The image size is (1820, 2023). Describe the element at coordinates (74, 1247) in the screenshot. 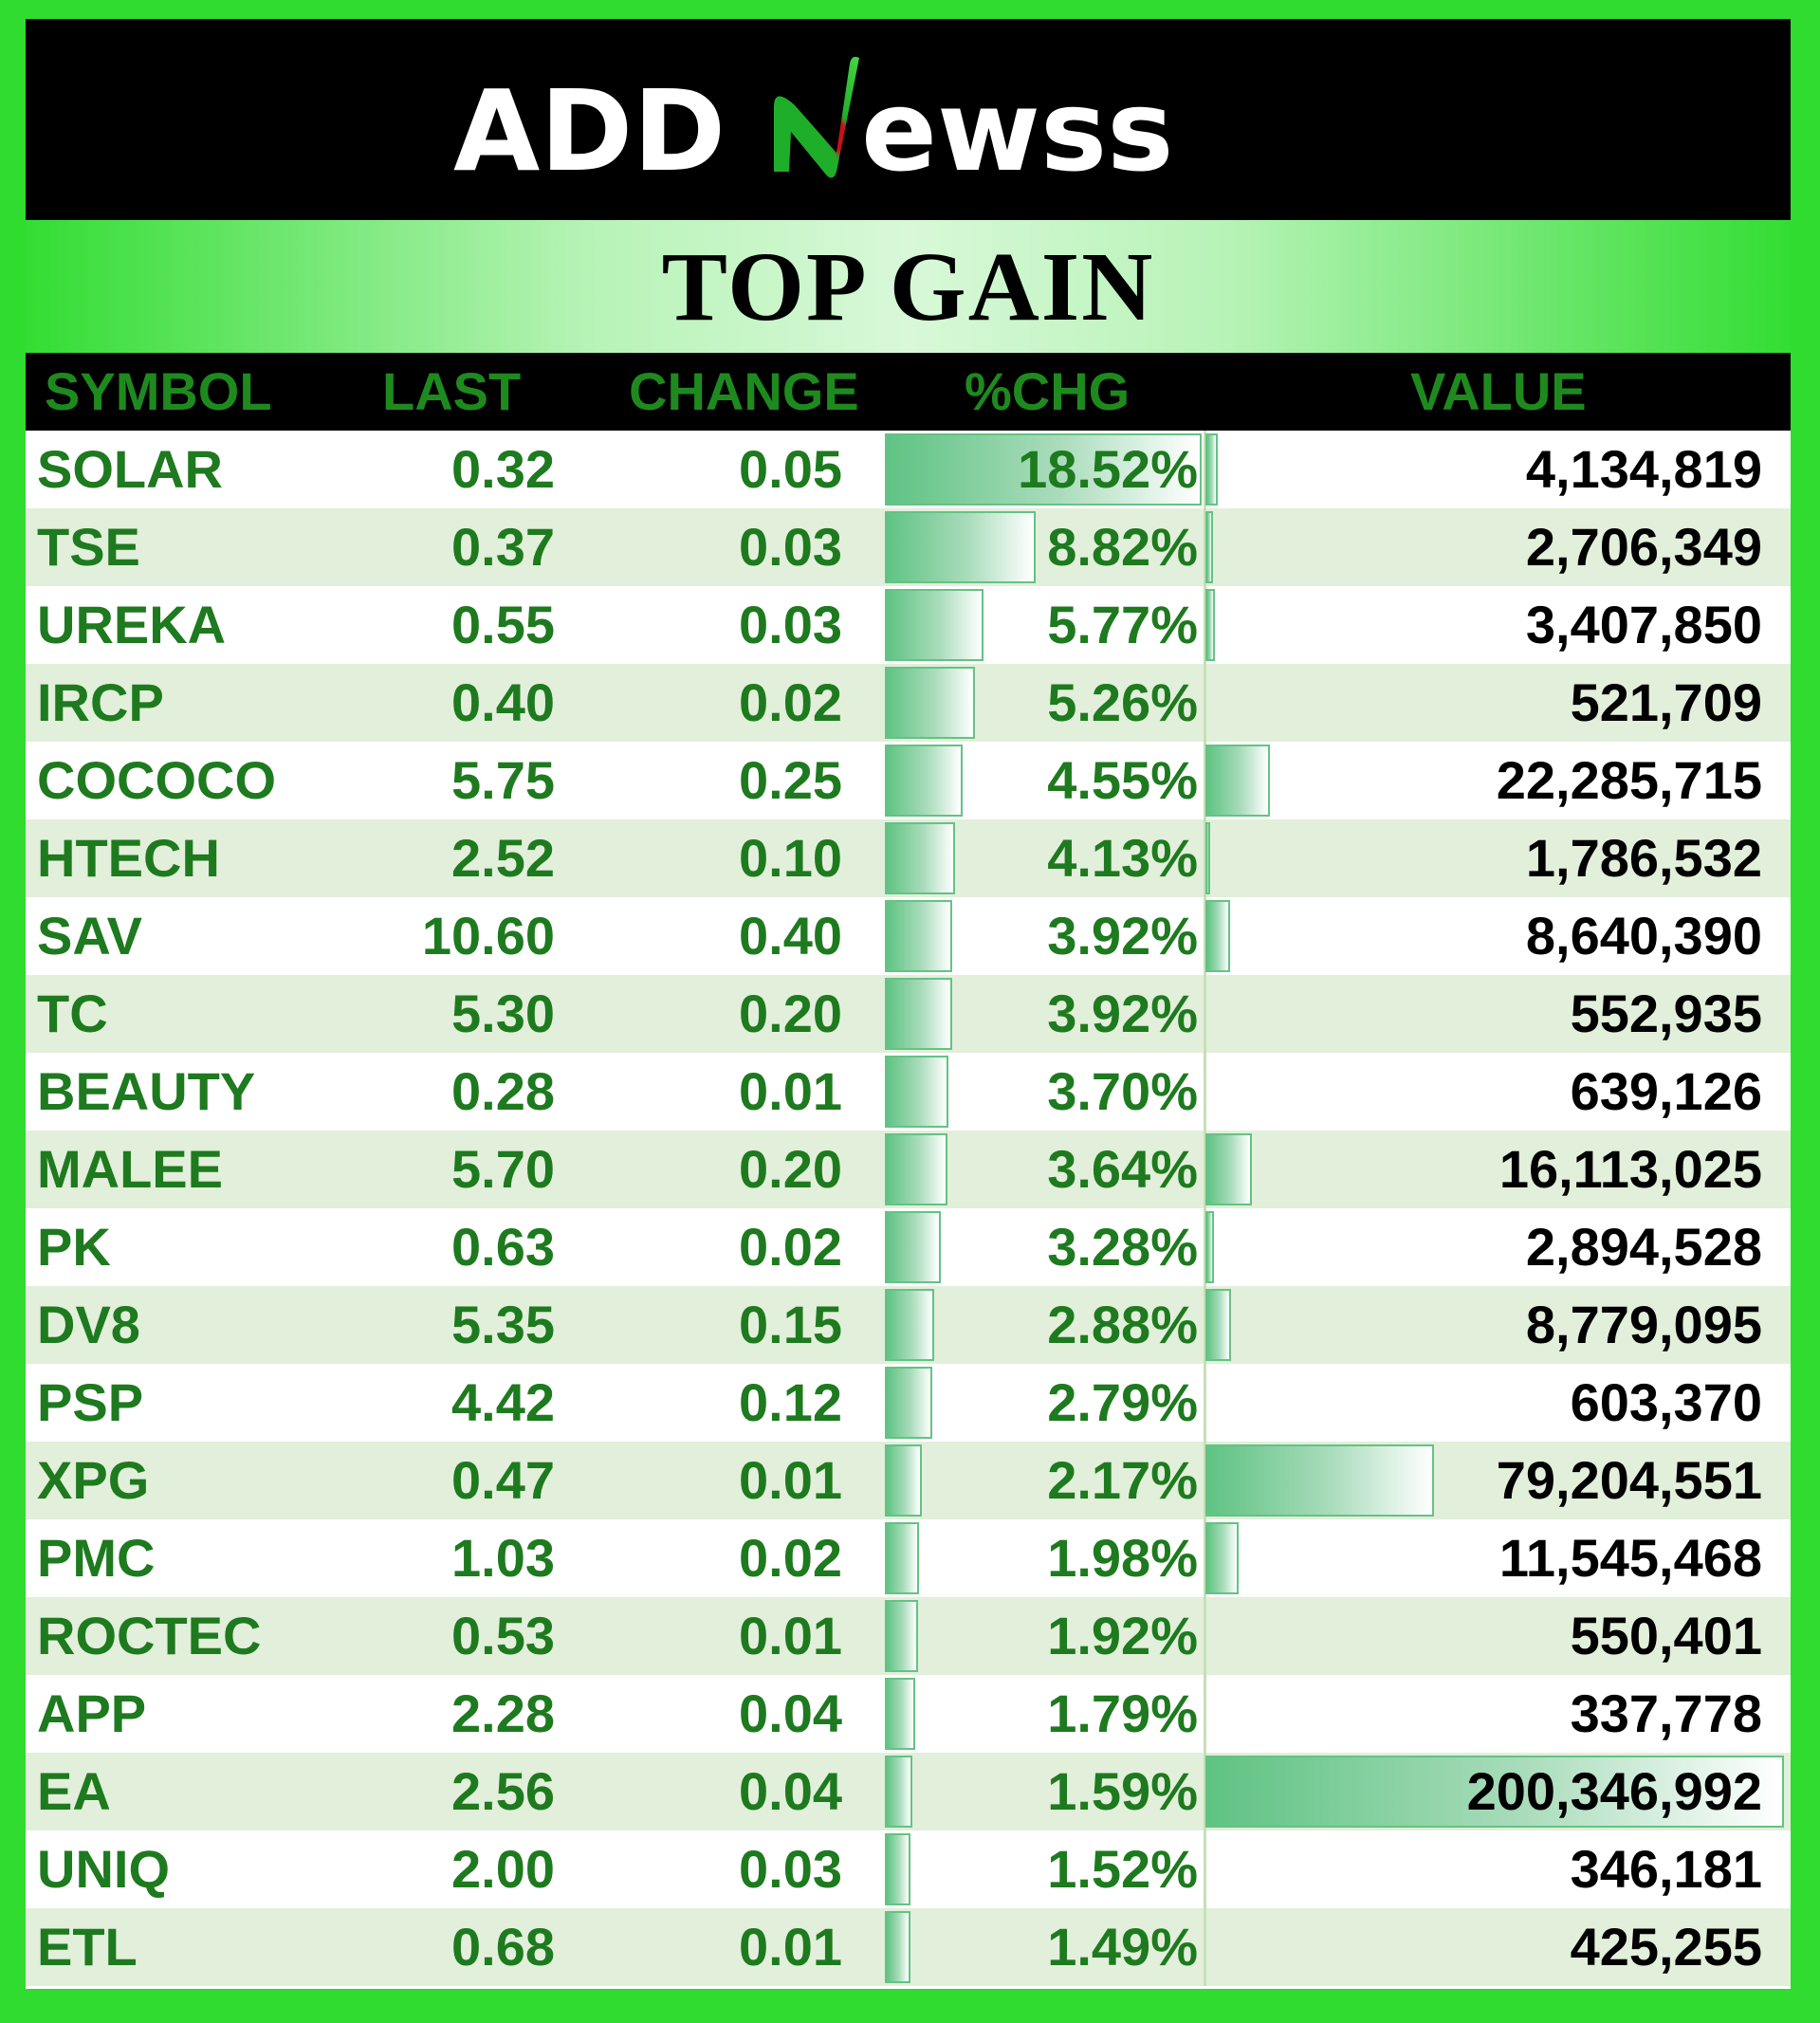

I see `symbol-cell: PK` at that location.